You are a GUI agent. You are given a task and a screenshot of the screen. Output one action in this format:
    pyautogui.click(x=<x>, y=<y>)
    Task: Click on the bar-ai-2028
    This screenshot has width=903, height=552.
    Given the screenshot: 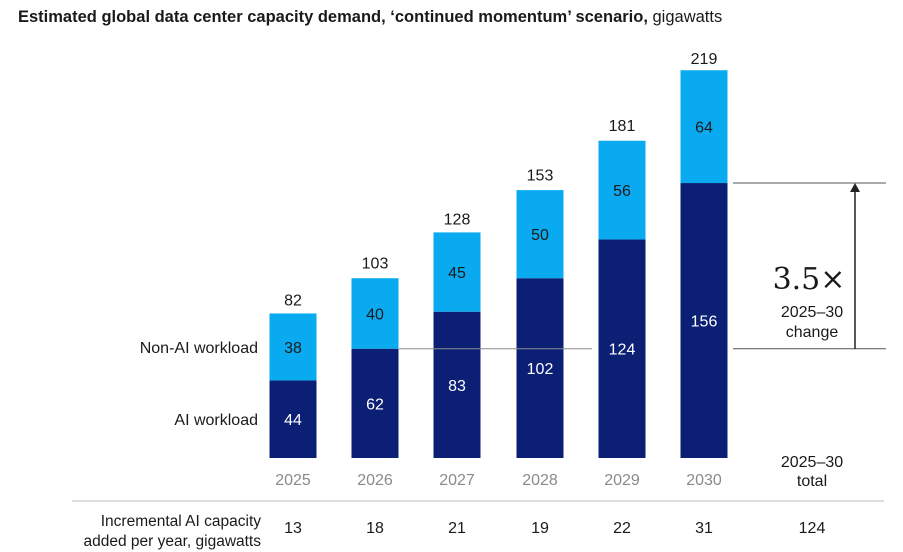 What is the action you would take?
    pyautogui.click(x=540, y=368)
    